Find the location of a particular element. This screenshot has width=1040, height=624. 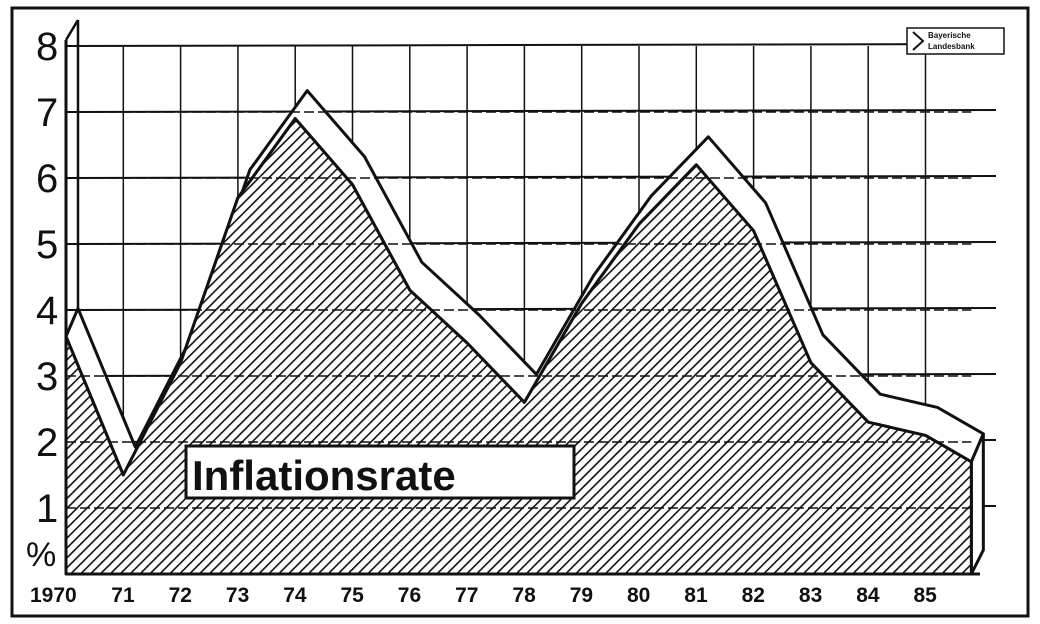

y-axis-unit: % is located at coordinates (41, 555).